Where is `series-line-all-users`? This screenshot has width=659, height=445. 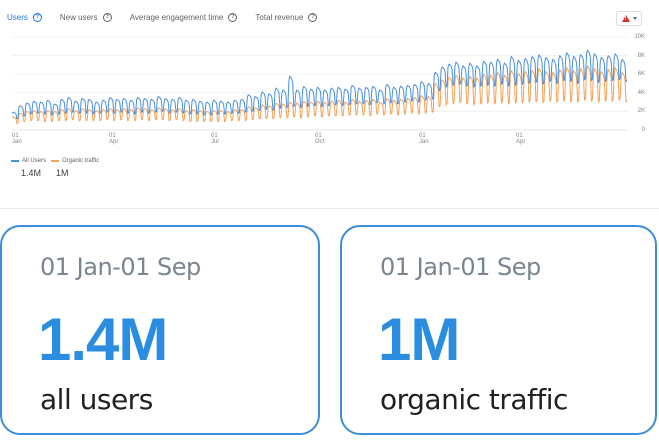
series-line-all-users is located at coordinates (319, 84).